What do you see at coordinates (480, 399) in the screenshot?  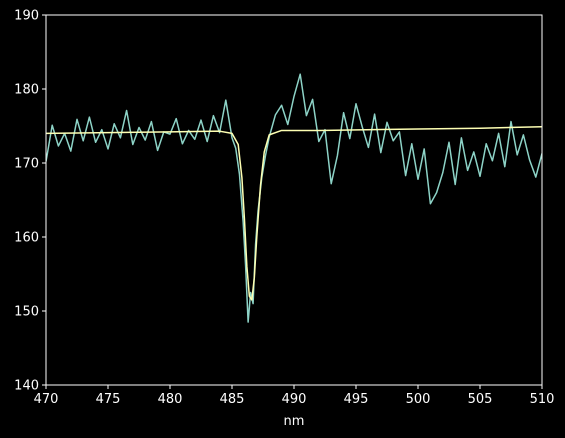 I see `x-tick-label: 505` at bounding box center [480, 399].